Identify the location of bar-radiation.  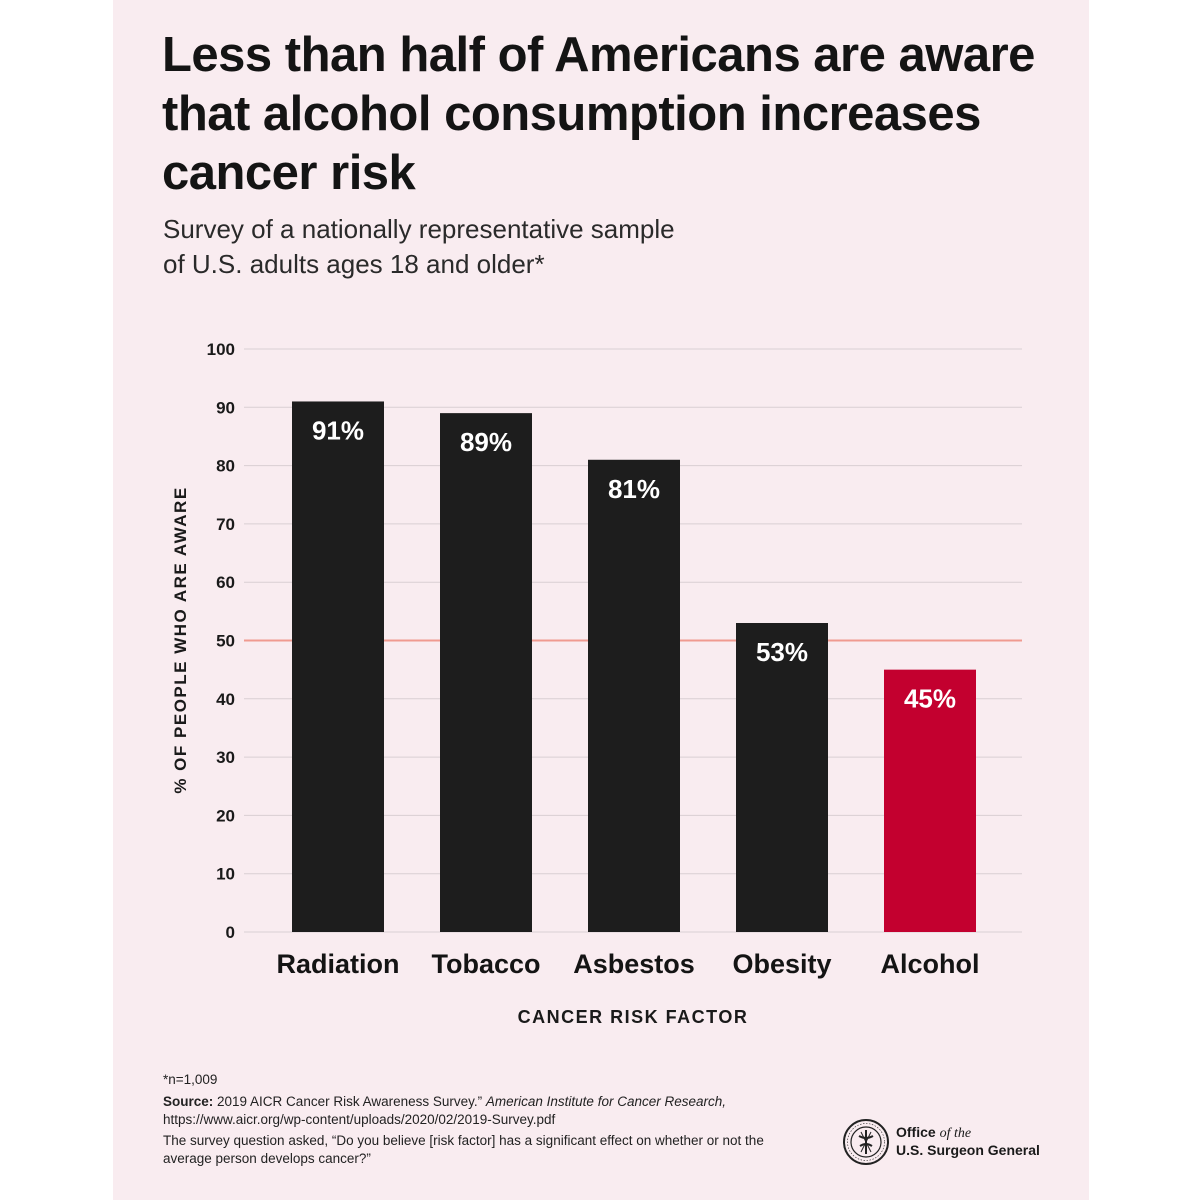
(338, 667).